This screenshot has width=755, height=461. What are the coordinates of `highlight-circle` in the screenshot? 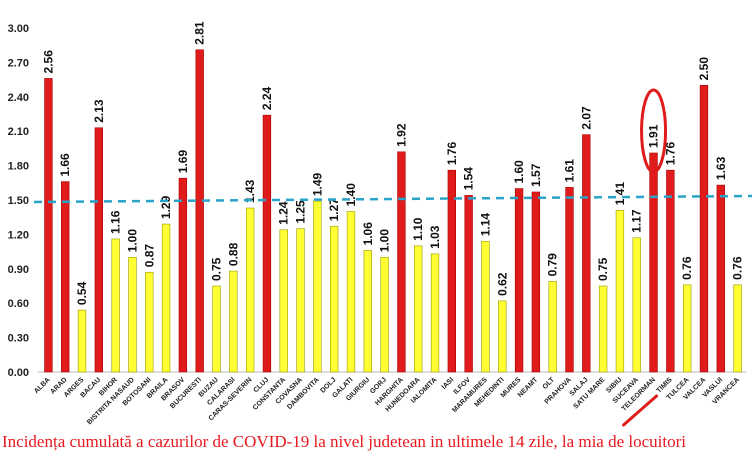 It's located at (654, 131).